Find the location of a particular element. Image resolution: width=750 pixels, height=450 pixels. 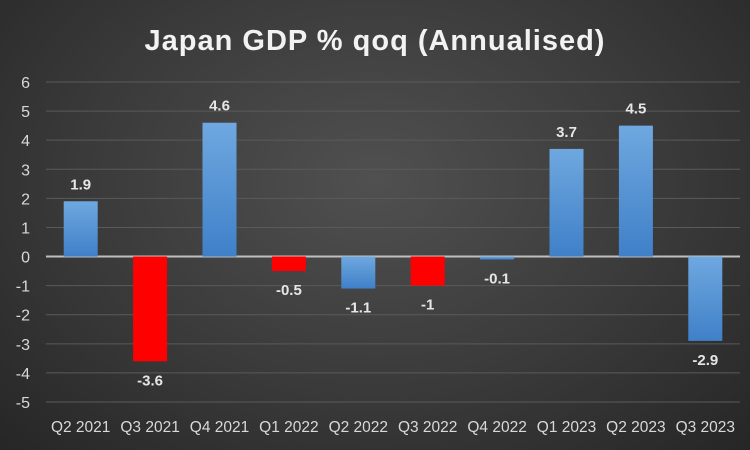

y-tick-label: 3 is located at coordinates (25, 170).